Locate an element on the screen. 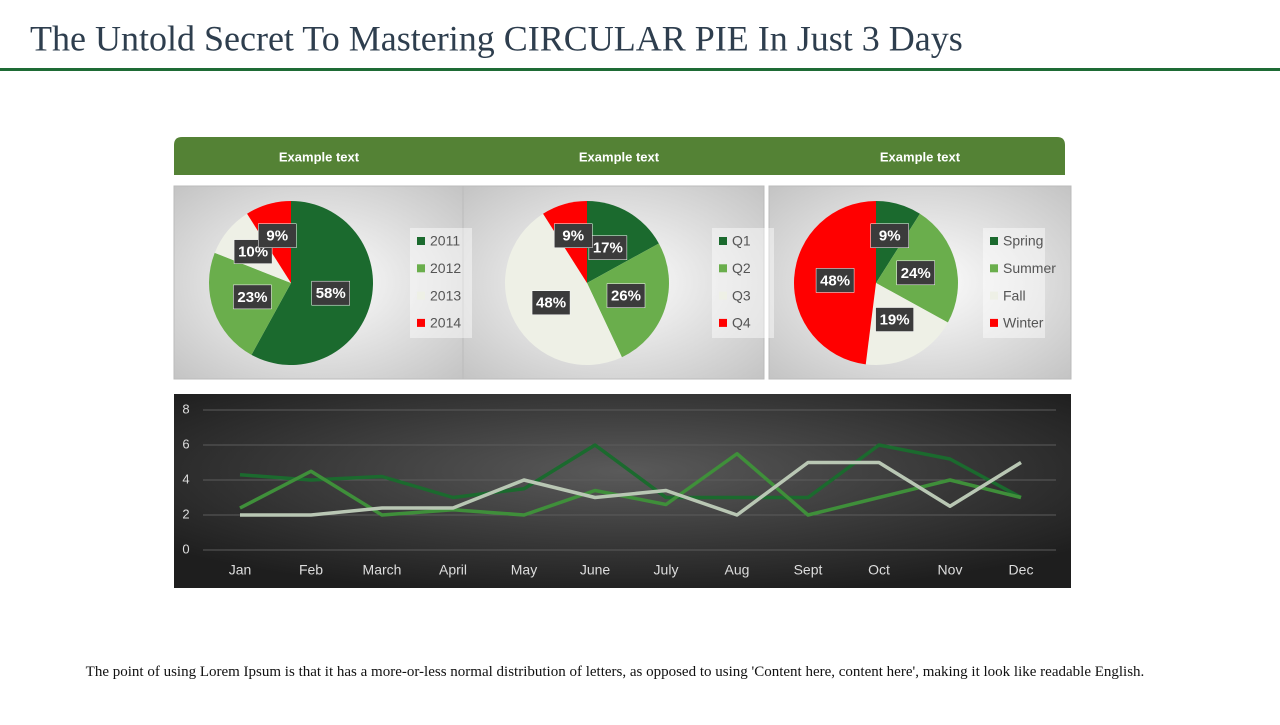 The width and height of the screenshot is (1280, 725). x-tick-label: Oct is located at coordinates (879, 570).